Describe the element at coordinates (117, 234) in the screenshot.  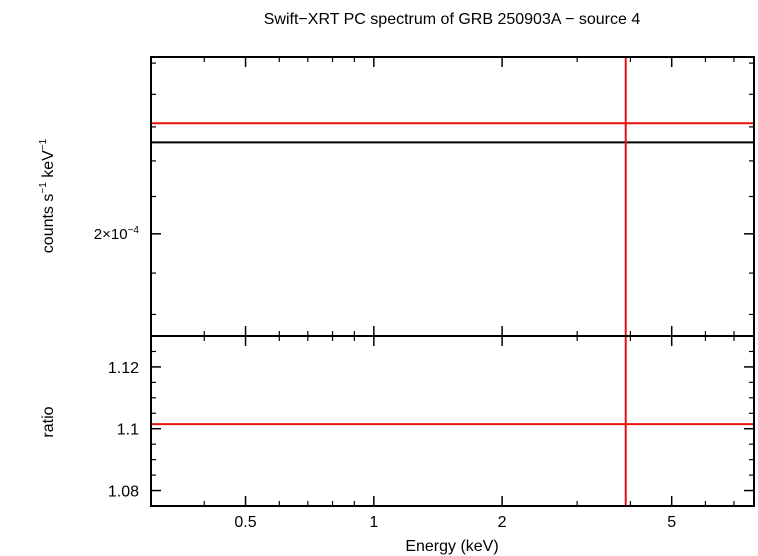
I see `spectrum-y-tick-label: 2×10⁻⁴` at that location.